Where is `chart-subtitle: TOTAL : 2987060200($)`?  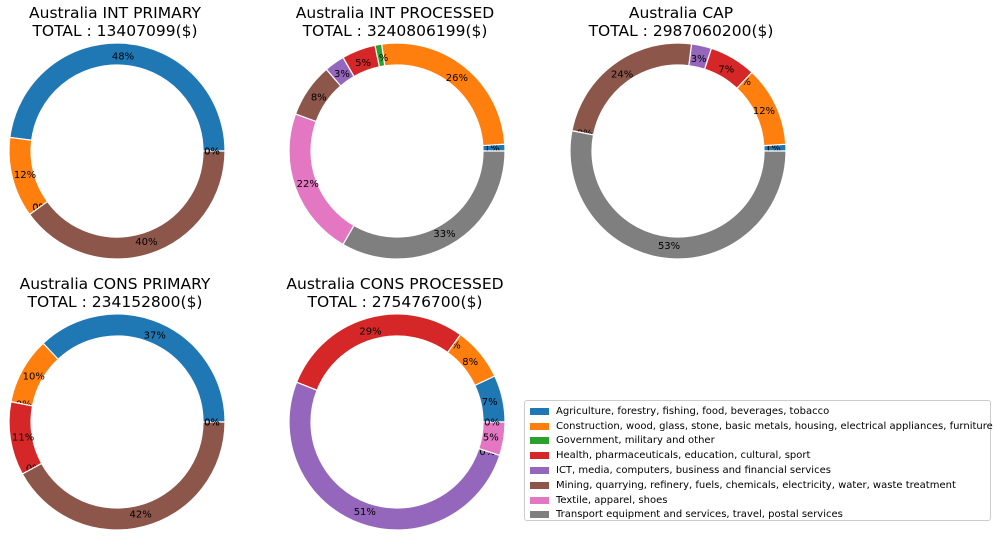 chart-subtitle: TOTAL : 2987060200($) is located at coordinates (681, 31).